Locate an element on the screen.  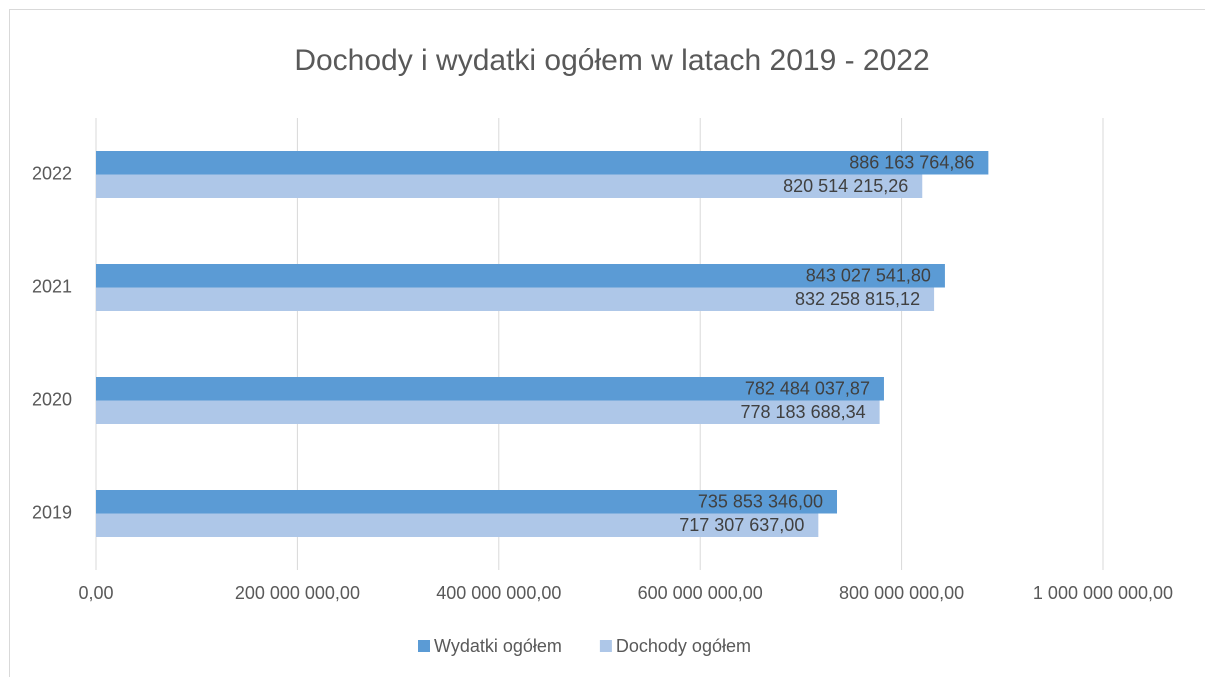
data-label: 832 258 815,12 is located at coordinates (857, 299).